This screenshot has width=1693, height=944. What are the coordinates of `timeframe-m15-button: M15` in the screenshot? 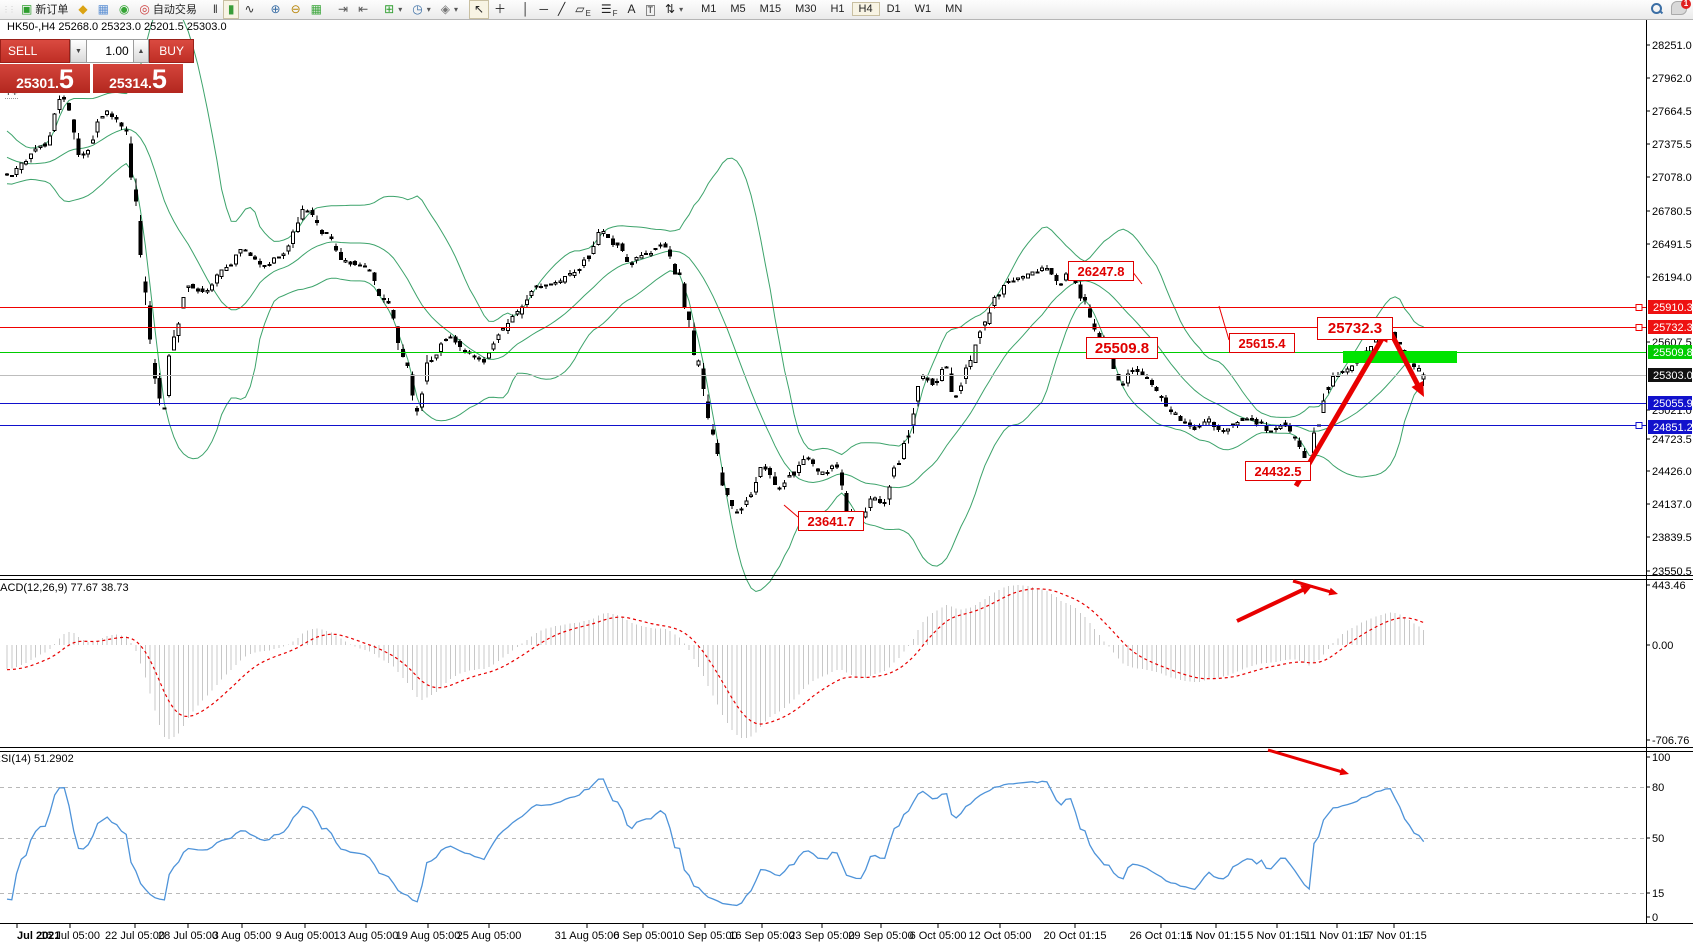 It's located at (770, 9).